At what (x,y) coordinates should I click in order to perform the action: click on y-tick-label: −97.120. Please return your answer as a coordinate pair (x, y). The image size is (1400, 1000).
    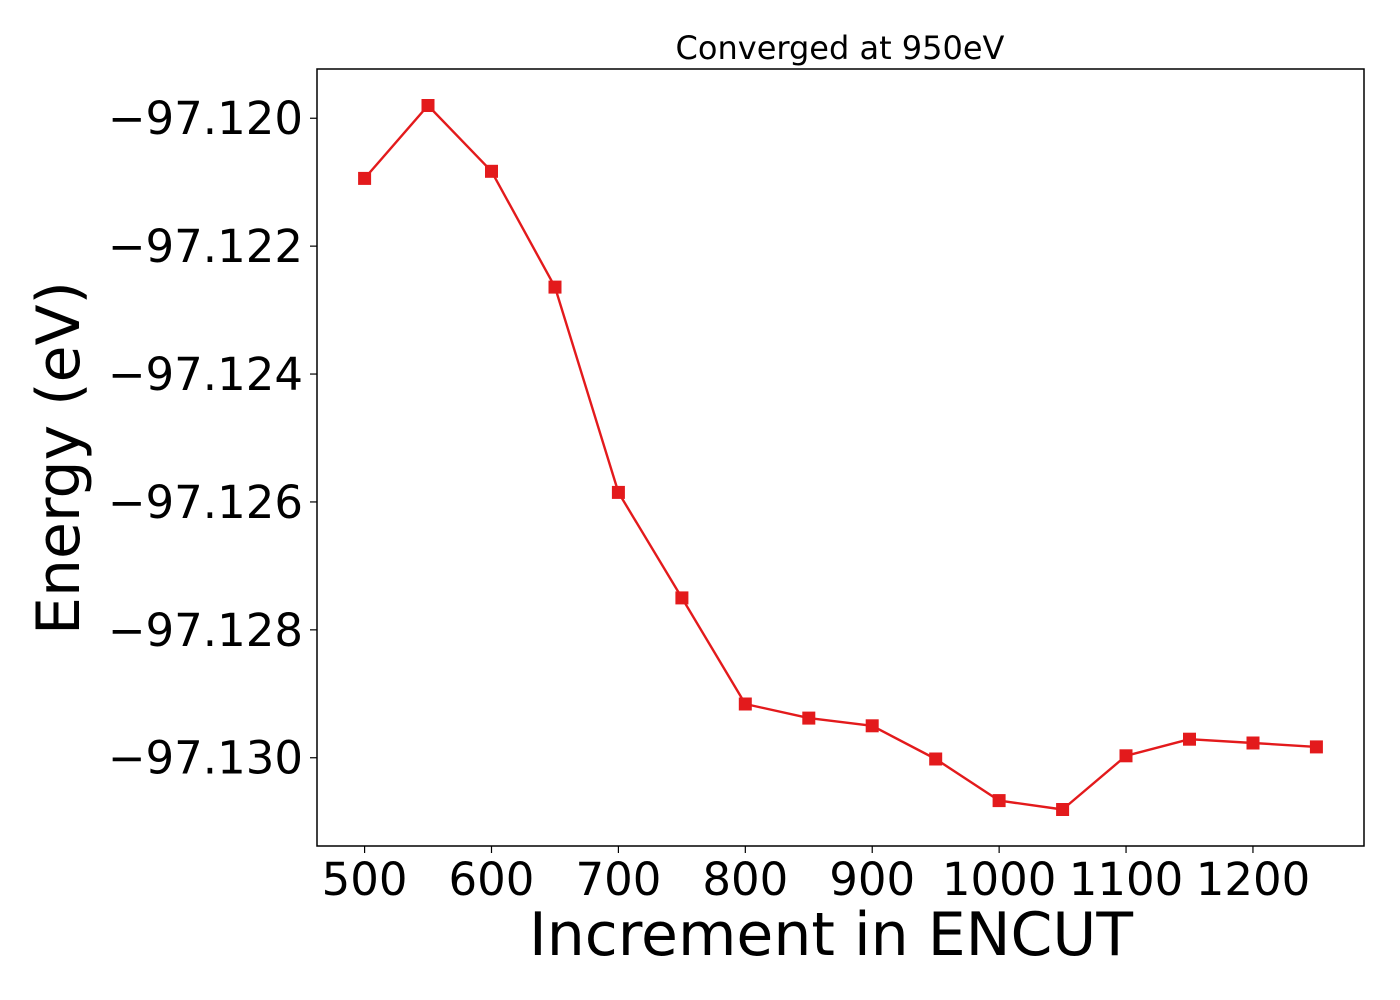
    Looking at the image, I should click on (205, 118).